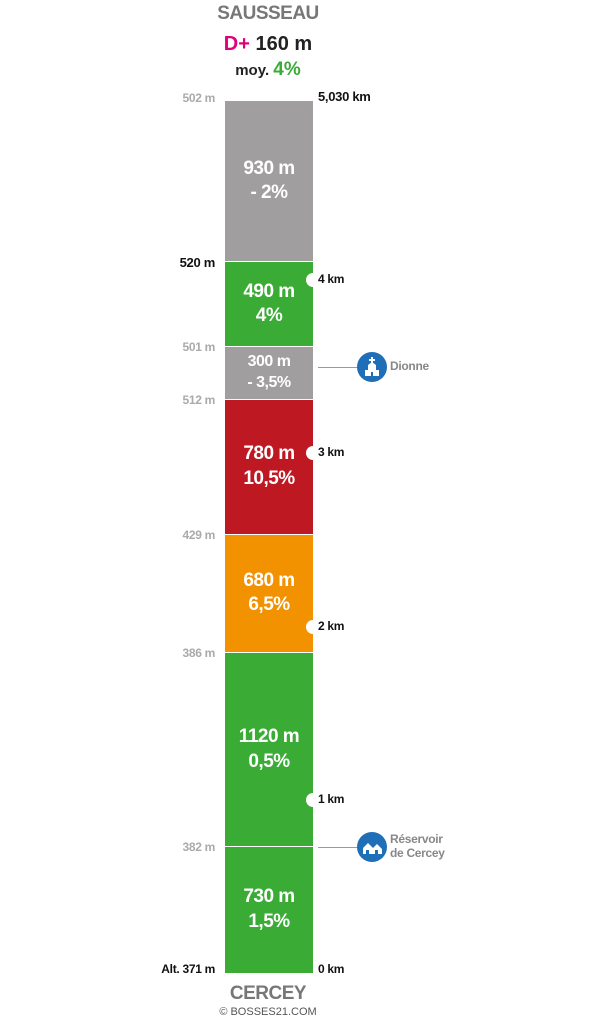 The height and width of the screenshot is (1024, 600). What do you see at coordinates (331, 969) in the screenshot?
I see `km-label: 0 km` at bounding box center [331, 969].